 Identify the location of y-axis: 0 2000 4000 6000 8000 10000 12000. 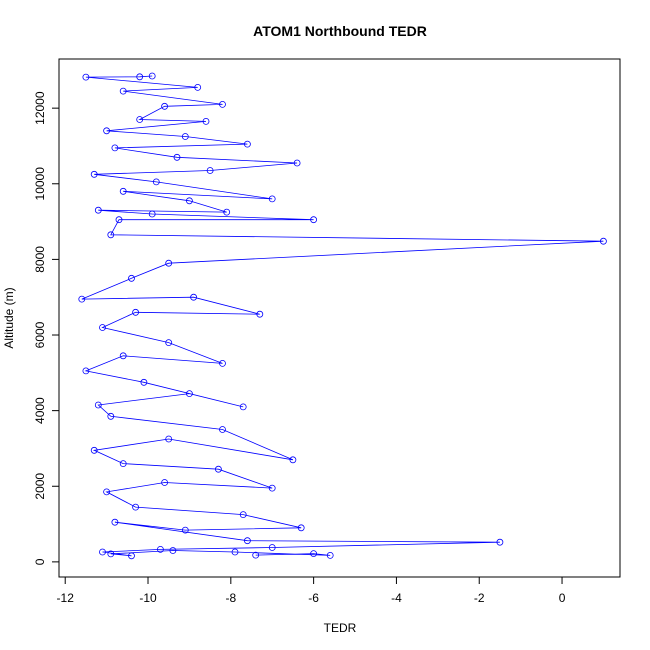
(46, 328).